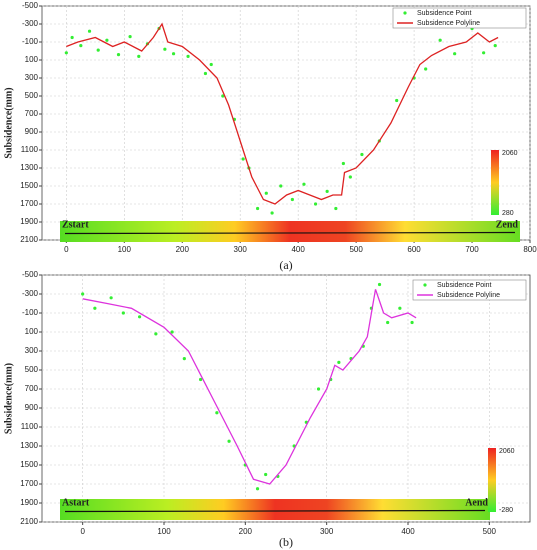  What do you see at coordinates (495, 182) in the screenshot?
I see `colorbar` at bounding box center [495, 182].